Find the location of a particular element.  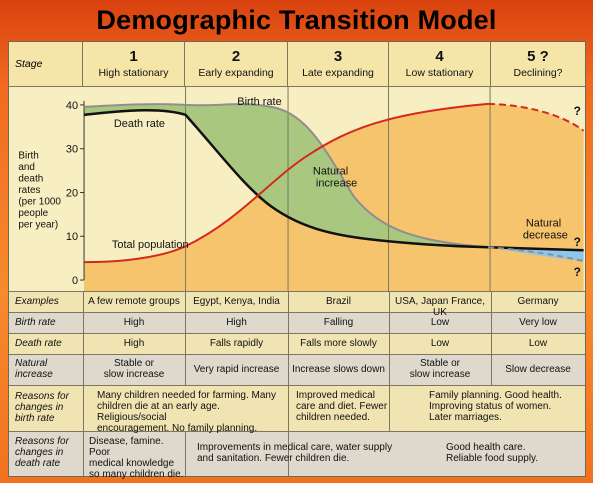

table-cell: Germany is located at coordinates (538, 301).